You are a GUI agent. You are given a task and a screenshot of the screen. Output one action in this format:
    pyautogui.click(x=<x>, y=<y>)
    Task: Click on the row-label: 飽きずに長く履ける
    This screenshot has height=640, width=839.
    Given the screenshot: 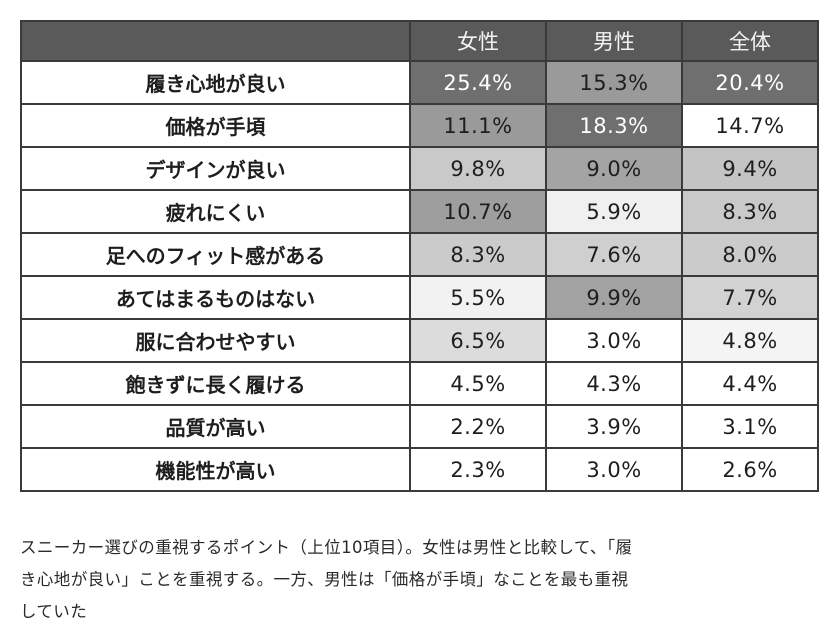 What is the action you would take?
    pyautogui.click(x=215, y=383)
    